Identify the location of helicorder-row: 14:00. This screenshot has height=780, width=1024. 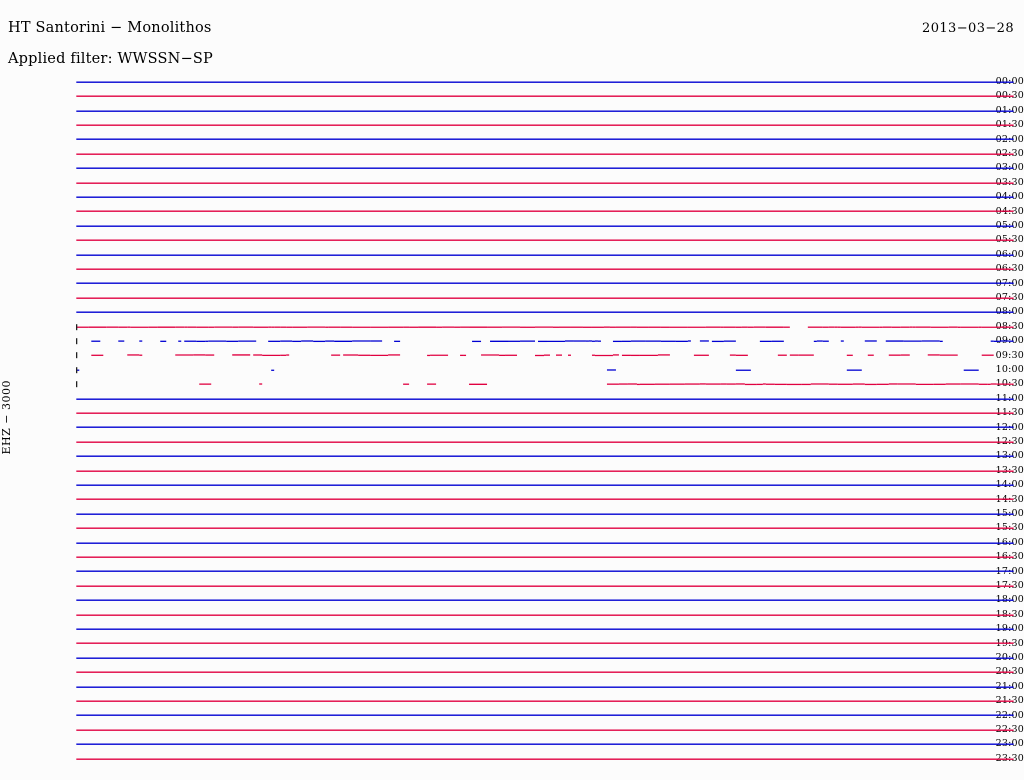
(512, 485).